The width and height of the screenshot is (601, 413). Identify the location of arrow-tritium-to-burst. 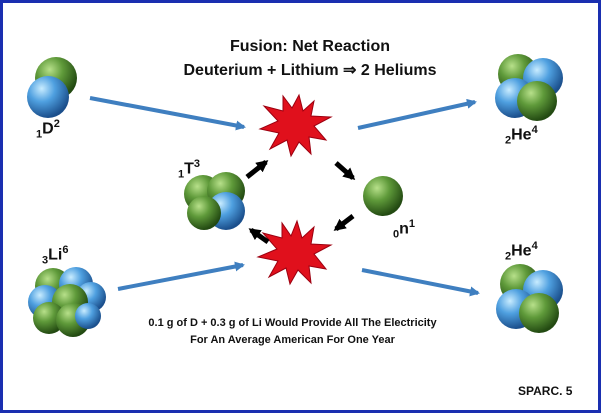
(257, 169).